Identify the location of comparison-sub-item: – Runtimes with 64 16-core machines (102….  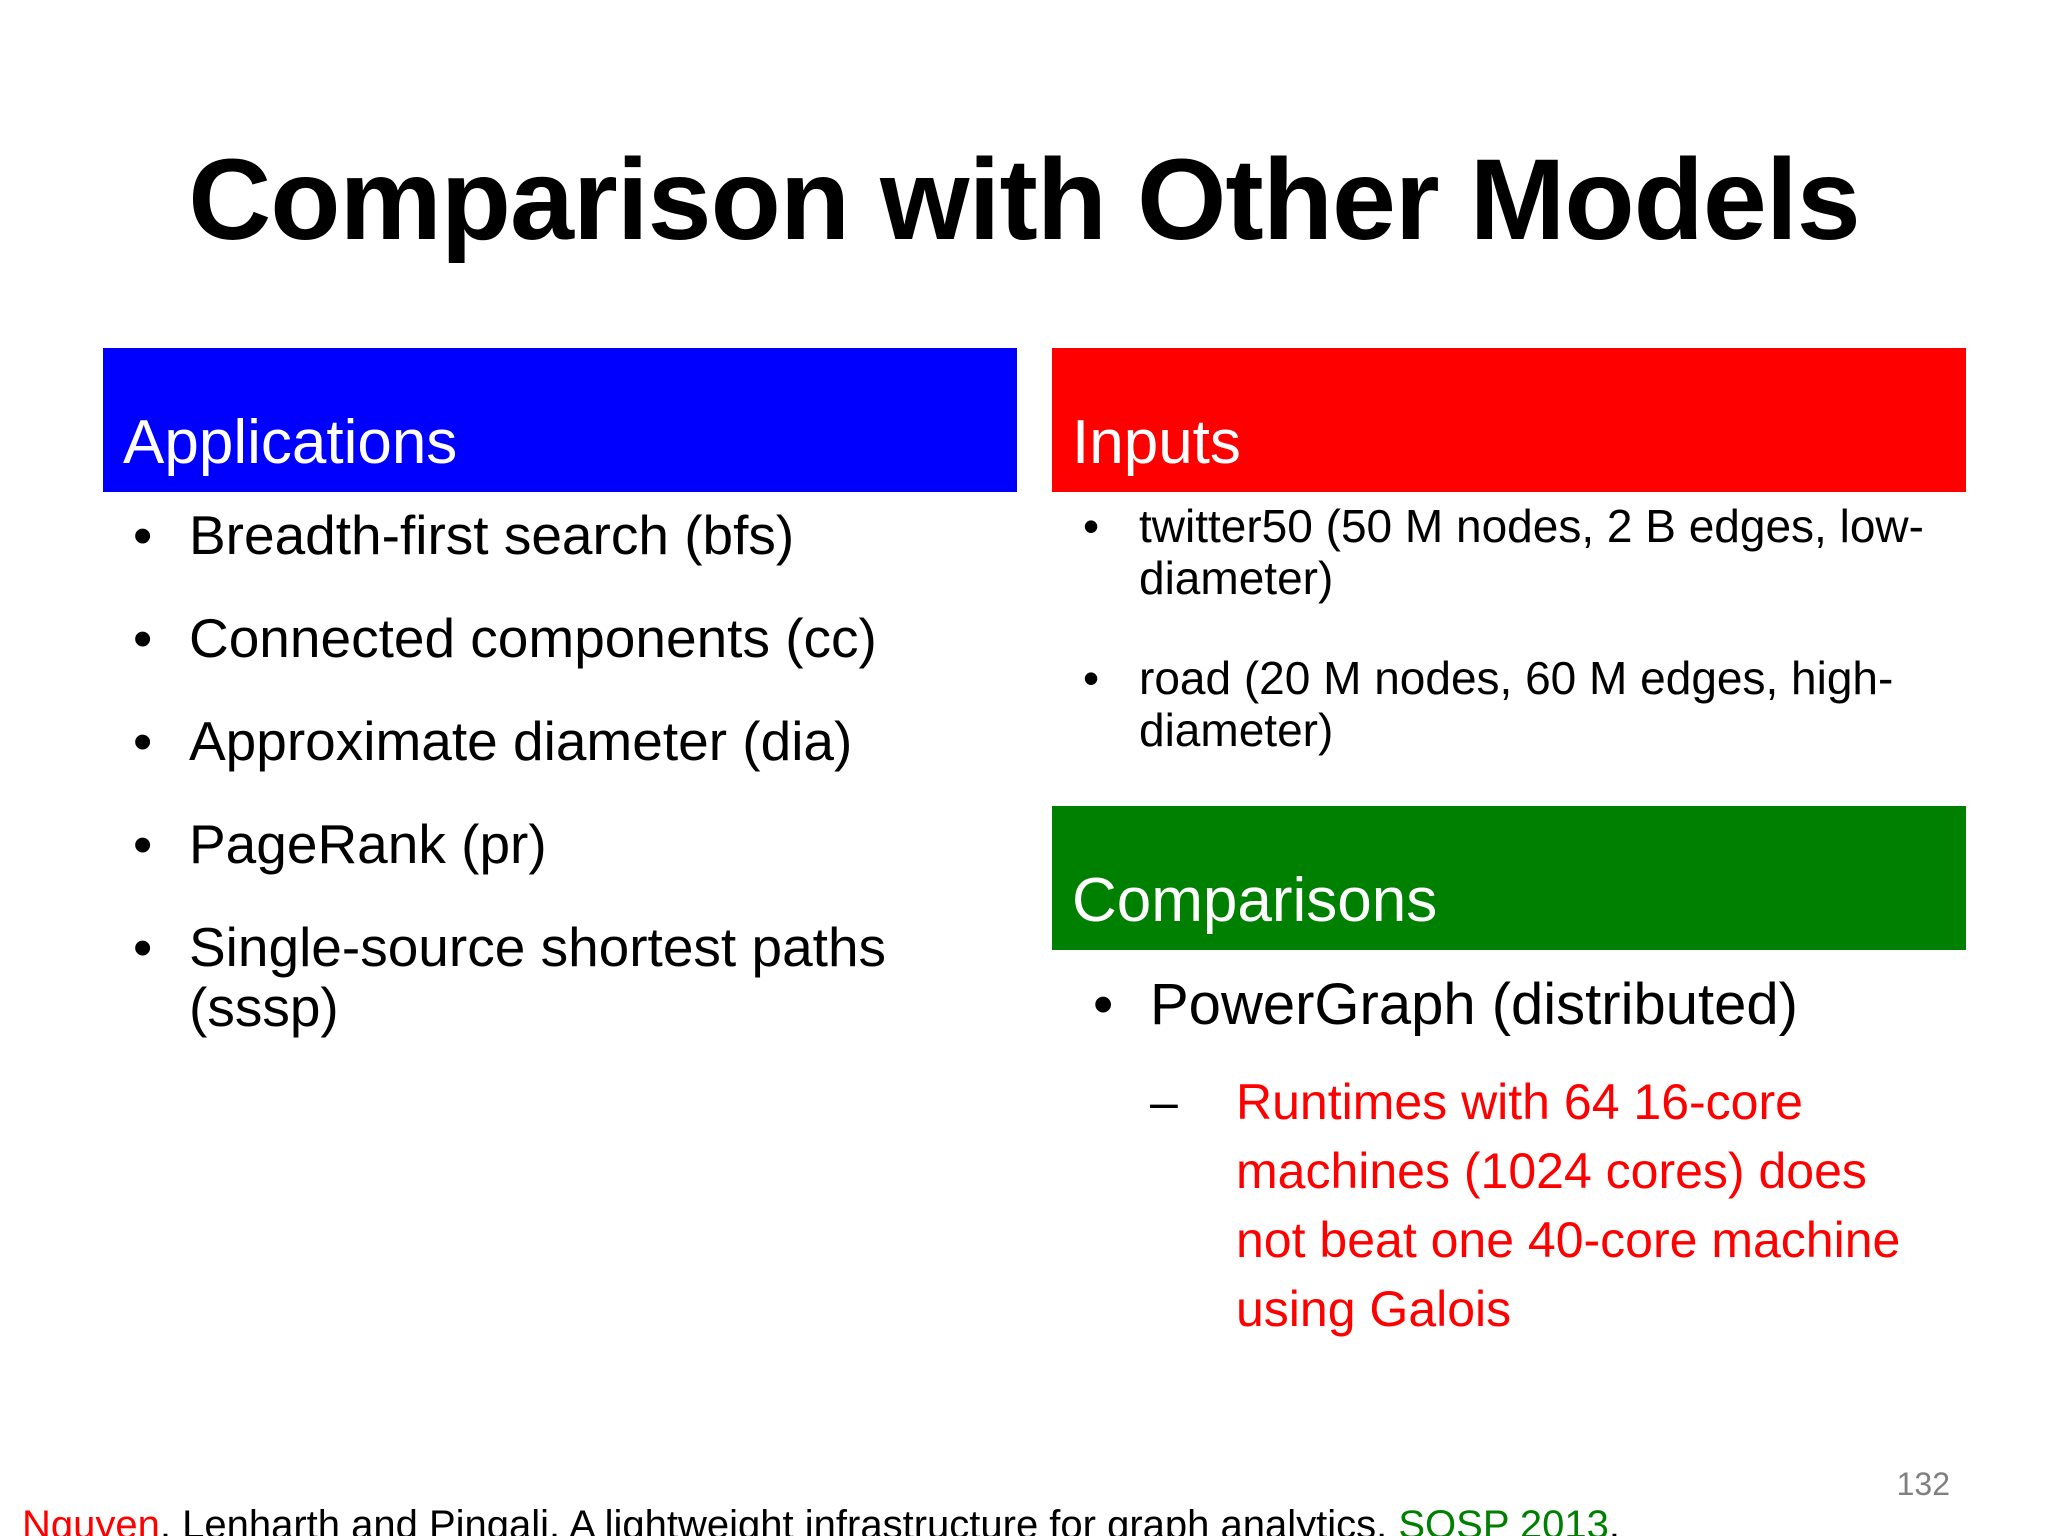
(1550, 1206).